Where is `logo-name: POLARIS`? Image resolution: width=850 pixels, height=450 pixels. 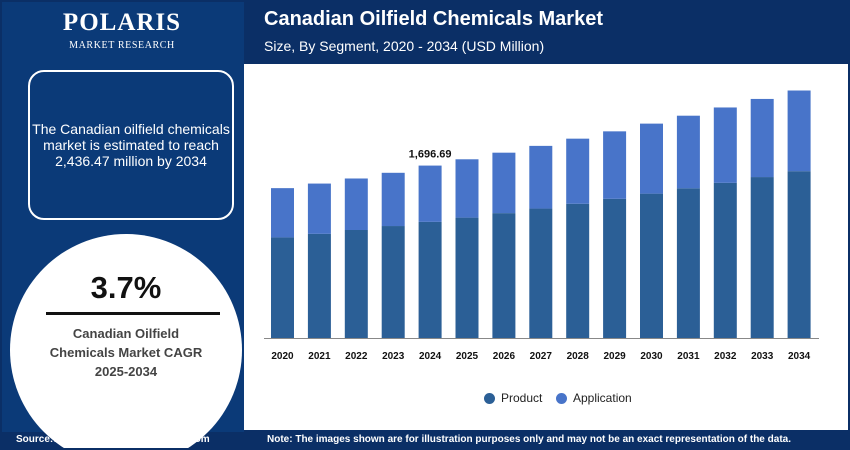
logo-name: POLARIS is located at coordinates (122, 22).